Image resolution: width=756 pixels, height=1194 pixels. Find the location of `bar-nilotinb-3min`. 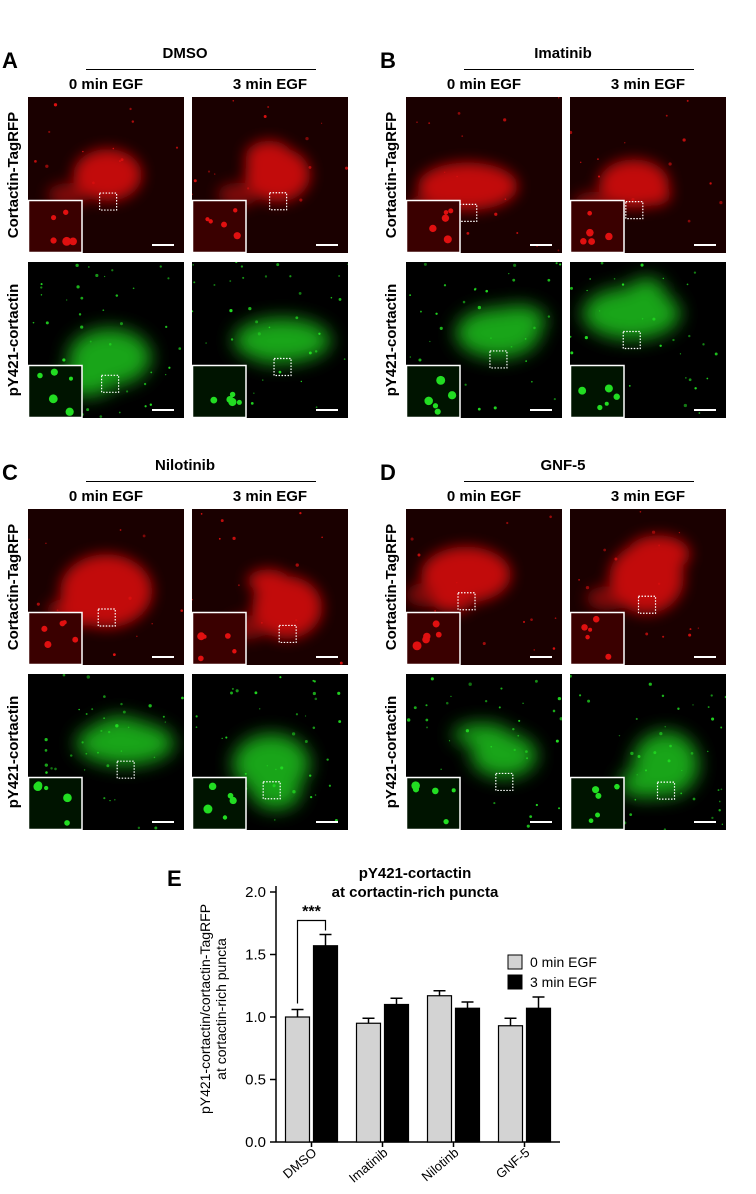

bar-nilotinb-3min is located at coordinates (467, 1075).